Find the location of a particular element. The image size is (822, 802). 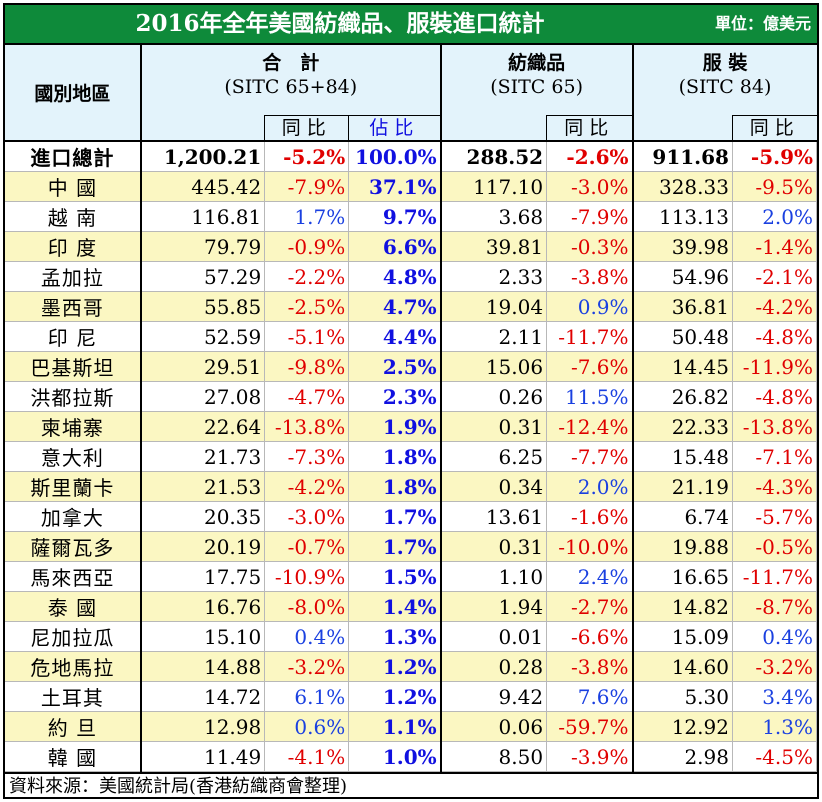

cell-share: 1.9% is located at coordinates (395, 426).